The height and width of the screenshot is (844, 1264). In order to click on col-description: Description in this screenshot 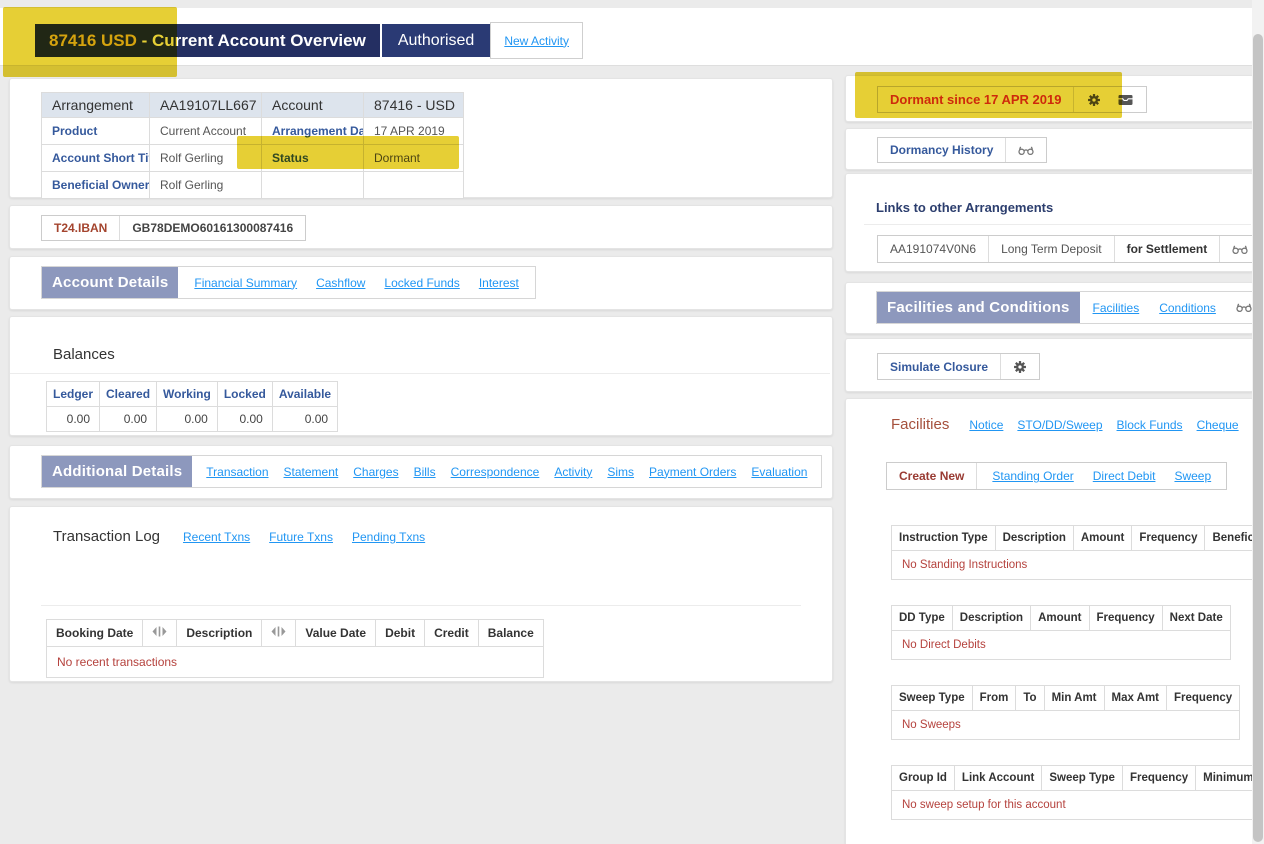, I will do `click(991, 618)`.